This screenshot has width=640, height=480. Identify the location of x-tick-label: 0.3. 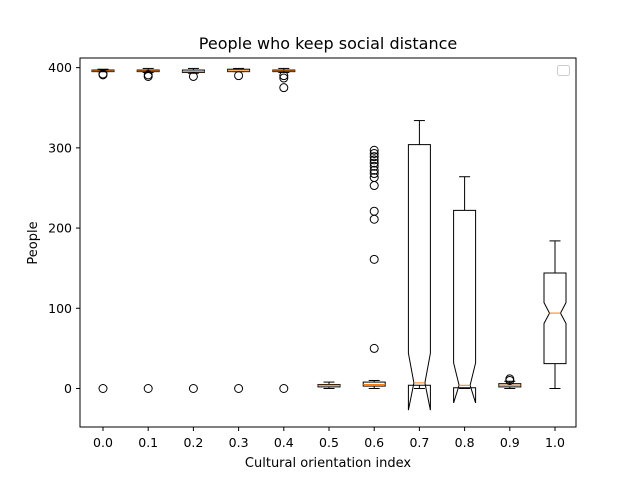
(239, 442).